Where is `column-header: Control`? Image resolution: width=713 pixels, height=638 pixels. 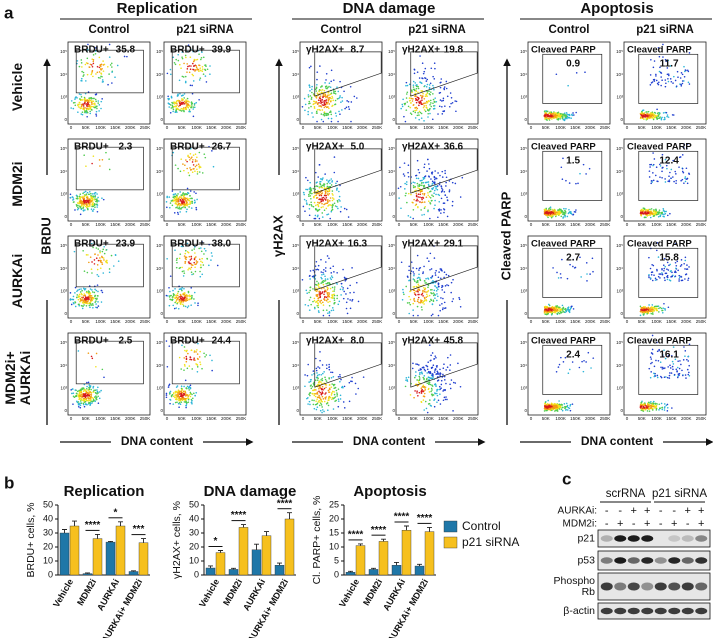
column-header: Control is located at coordinates (341, 30).